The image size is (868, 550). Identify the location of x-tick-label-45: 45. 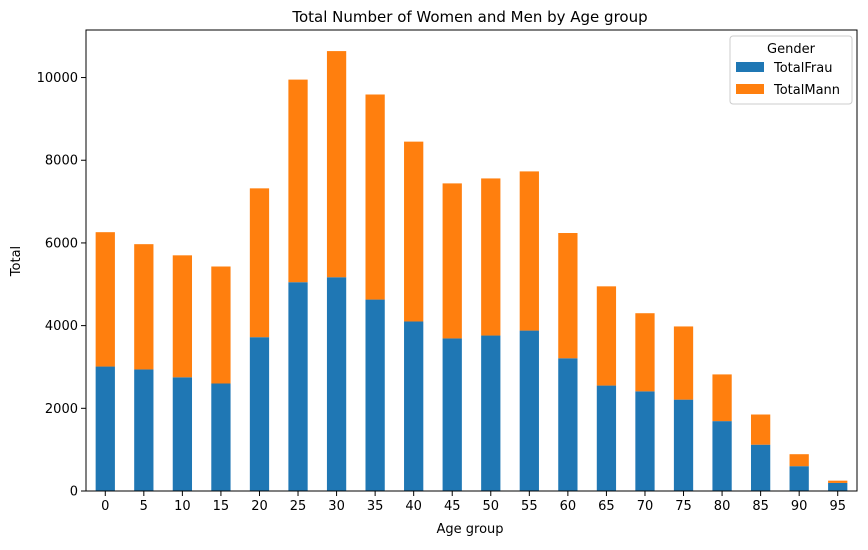
(452, 506).